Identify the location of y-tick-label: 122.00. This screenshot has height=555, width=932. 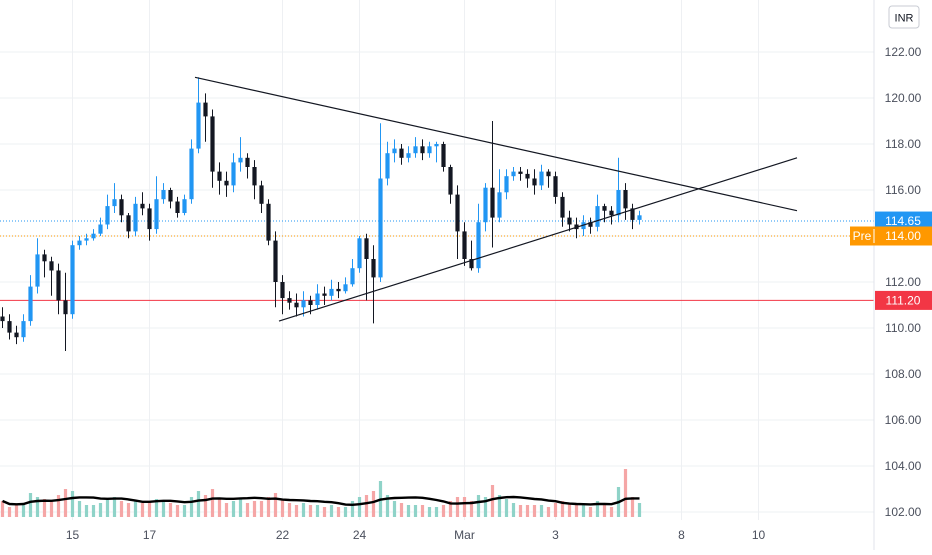
(903, 52).